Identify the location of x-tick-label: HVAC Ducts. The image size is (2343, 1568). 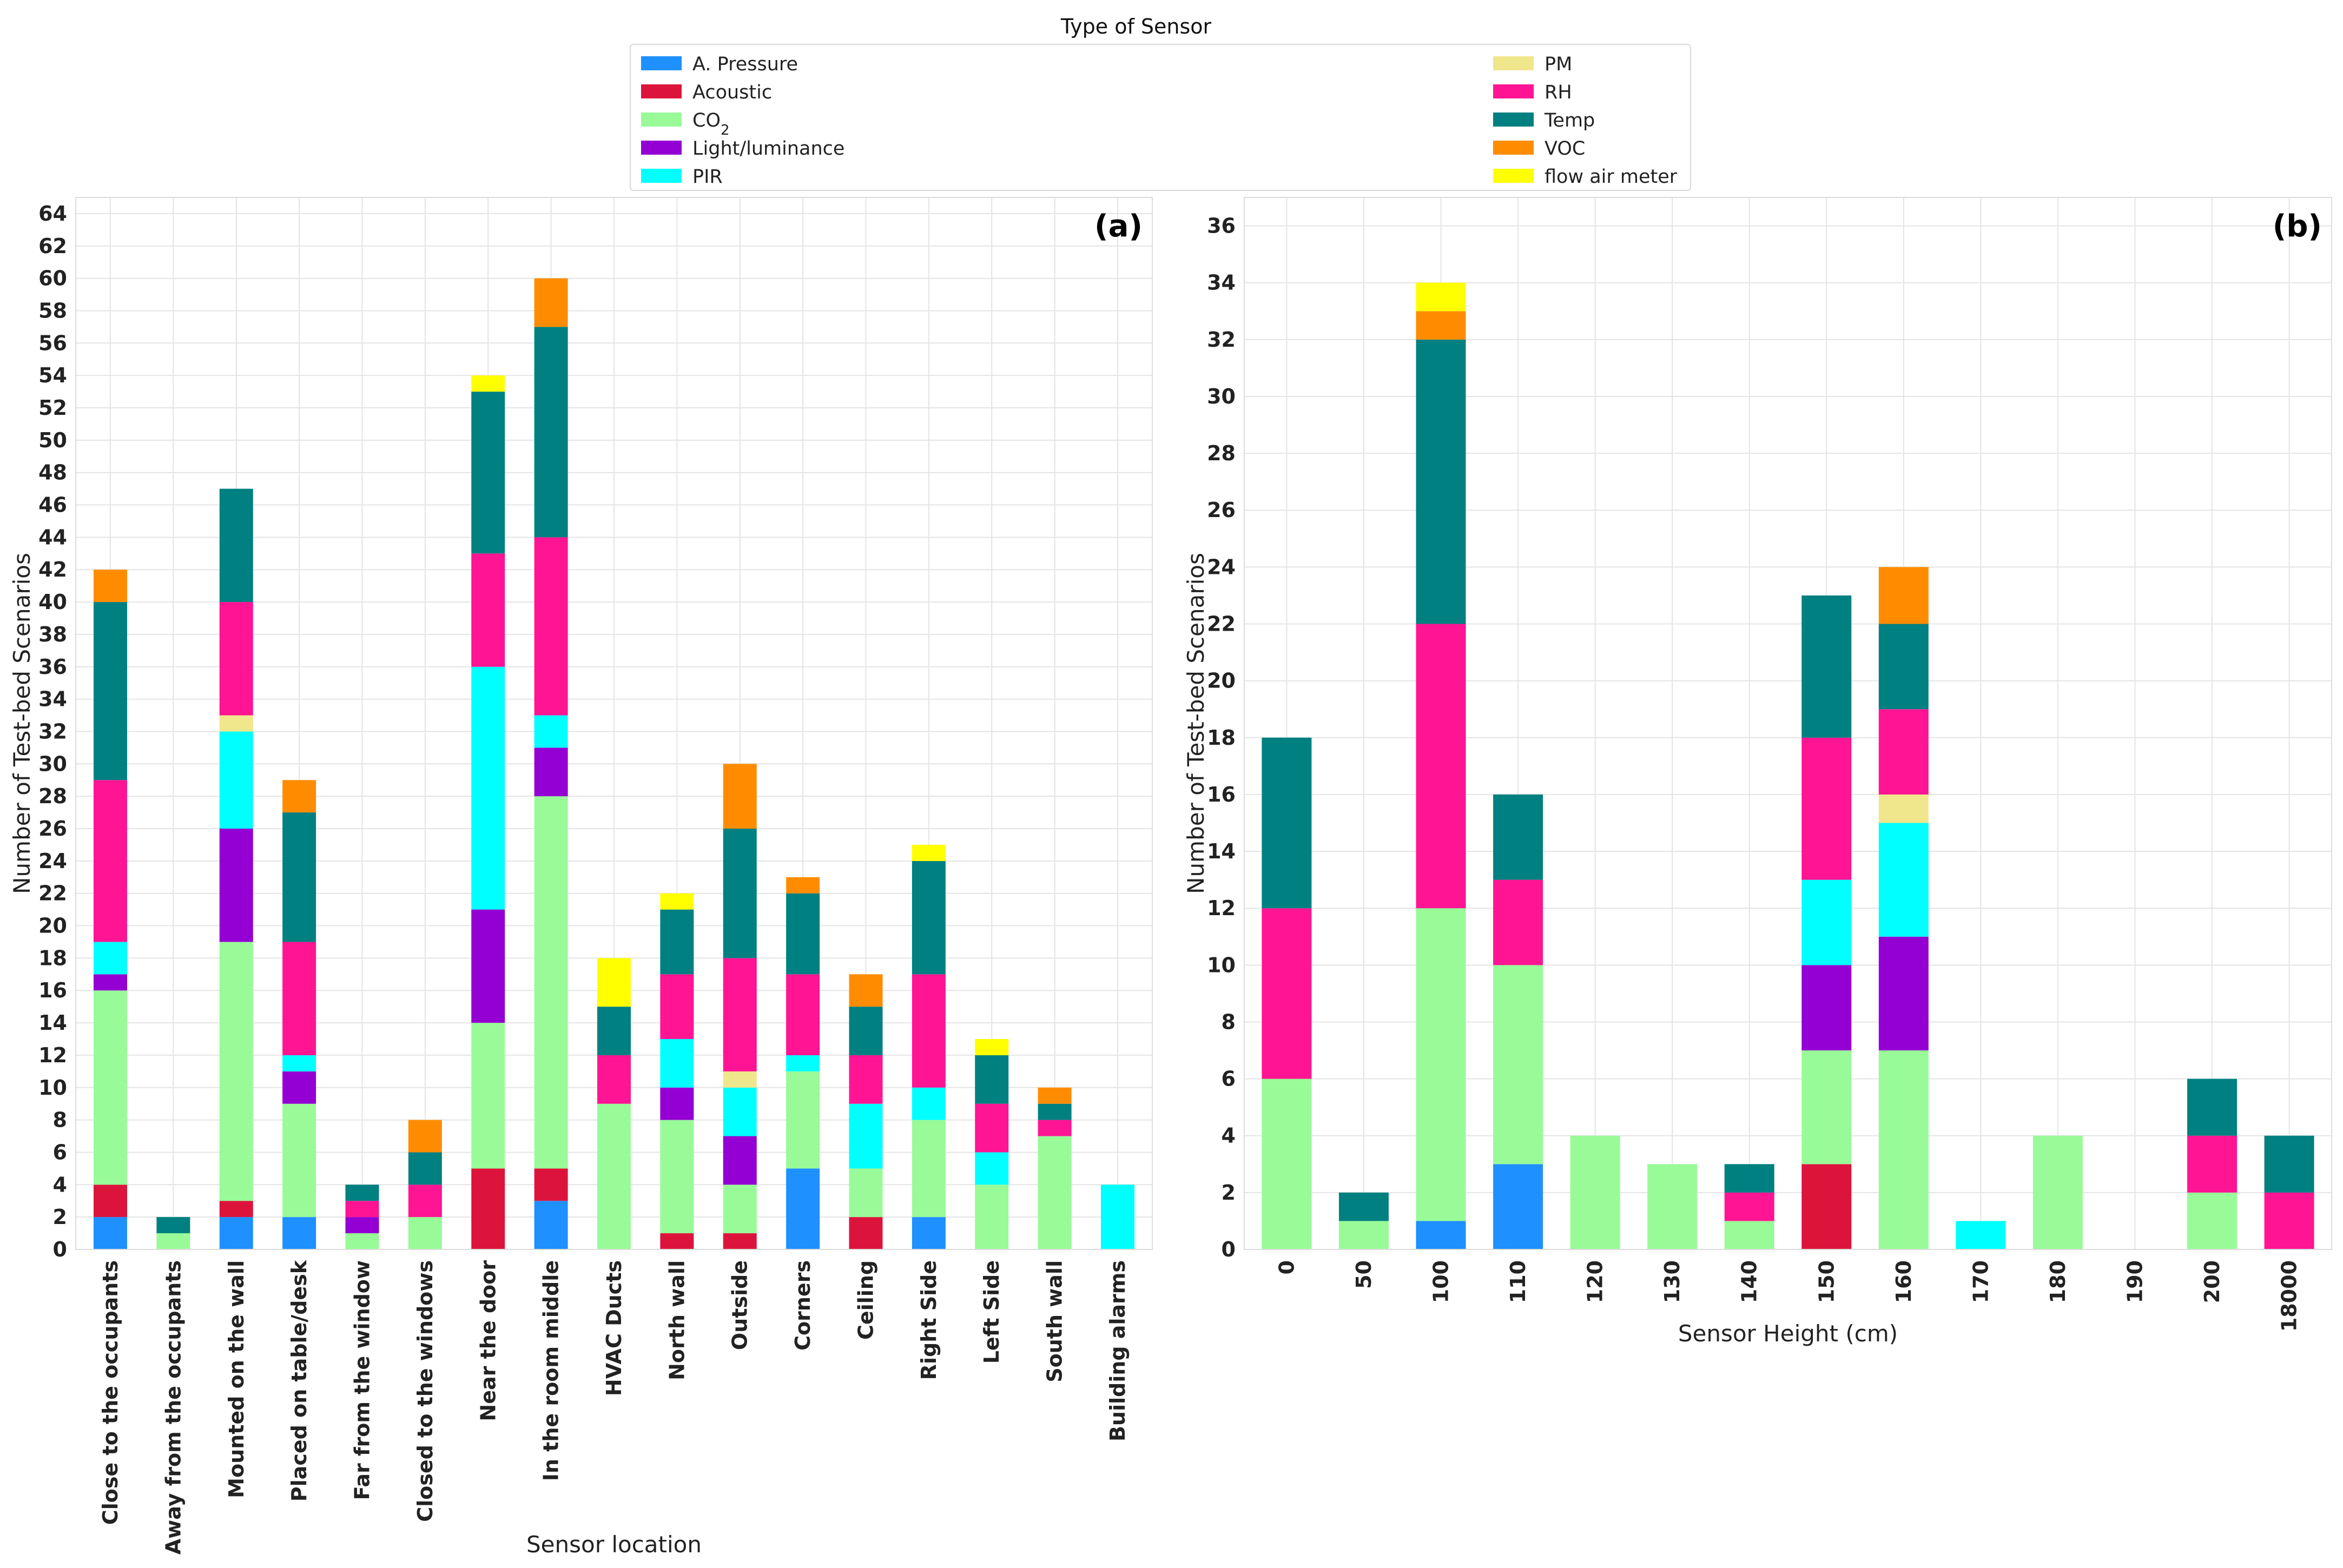
(614, 1328).